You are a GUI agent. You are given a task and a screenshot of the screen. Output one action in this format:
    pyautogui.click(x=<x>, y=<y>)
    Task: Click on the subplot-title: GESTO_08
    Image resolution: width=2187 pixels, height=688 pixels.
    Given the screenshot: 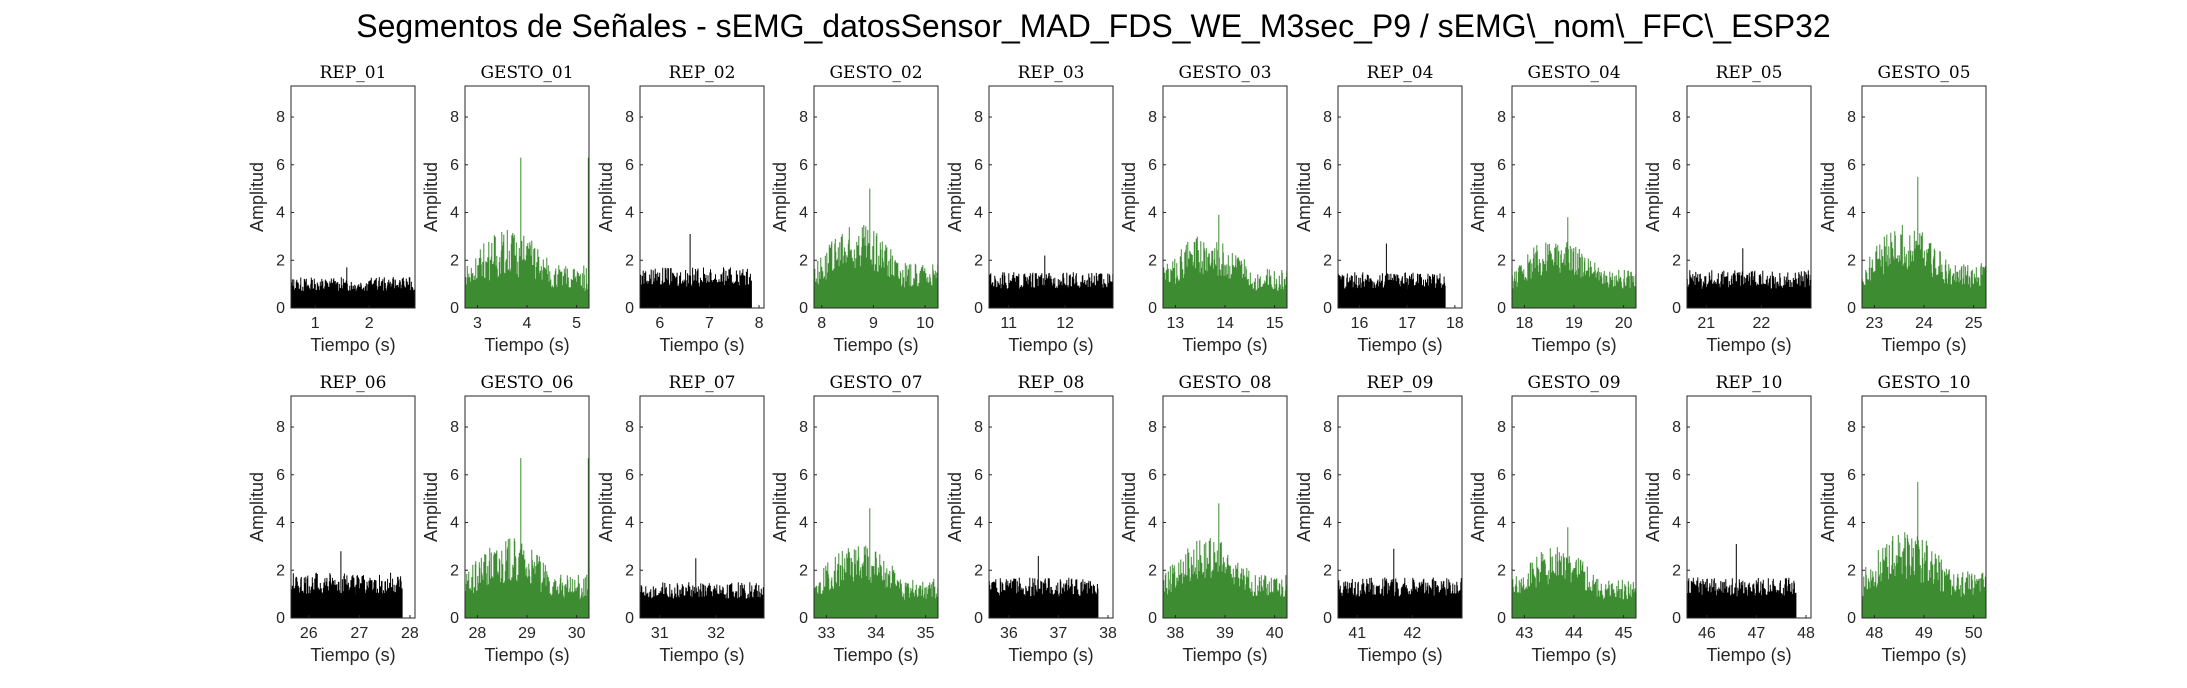 What is the action you would take?
    pyautogui.click(x=1224, y=383)
    